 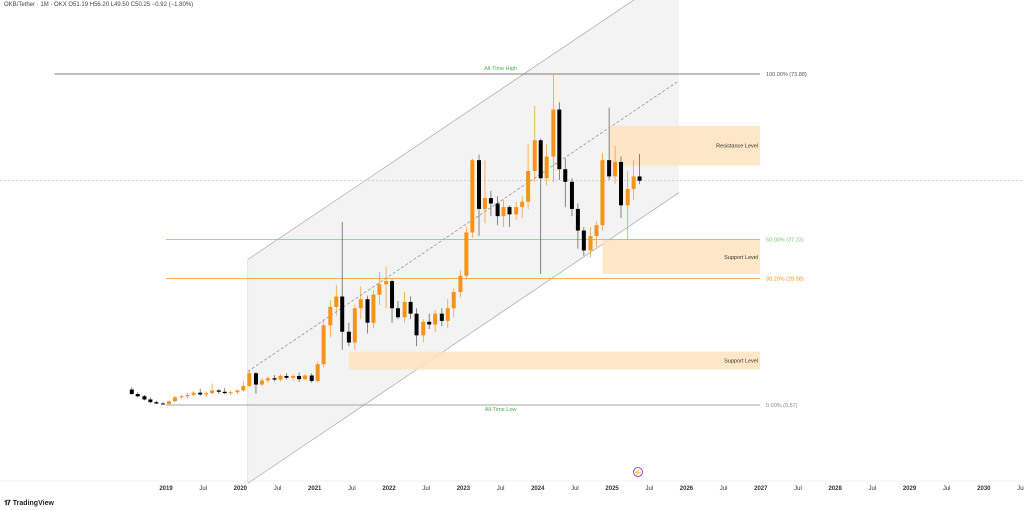 What do you see at coordinates (500, 69) in the screenshot?
I see `annotation-label-0: All-Time High` at bounding box center [500, 69].